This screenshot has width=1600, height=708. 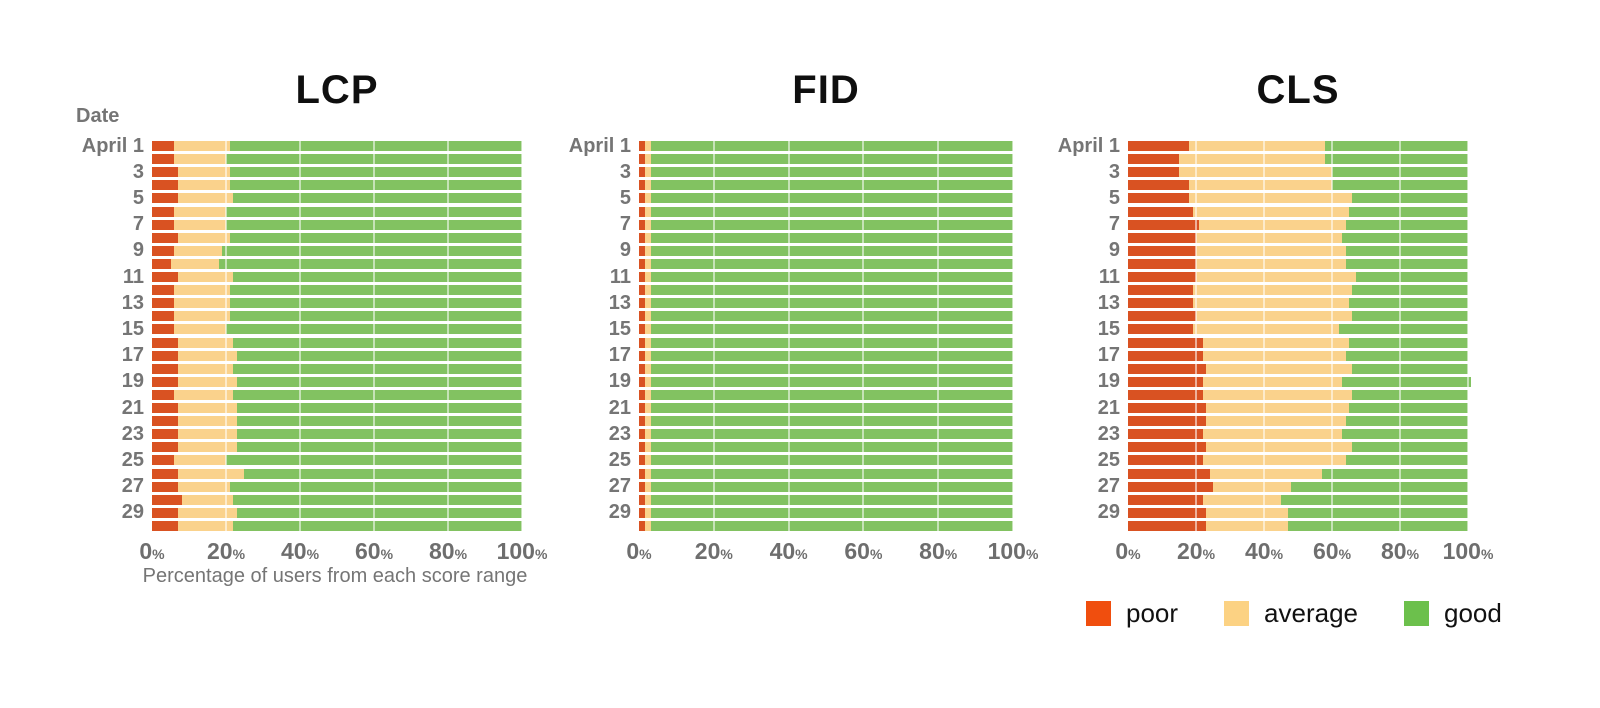 I want to click on legend-label-poor: poor, so click(x=1152, y=613).